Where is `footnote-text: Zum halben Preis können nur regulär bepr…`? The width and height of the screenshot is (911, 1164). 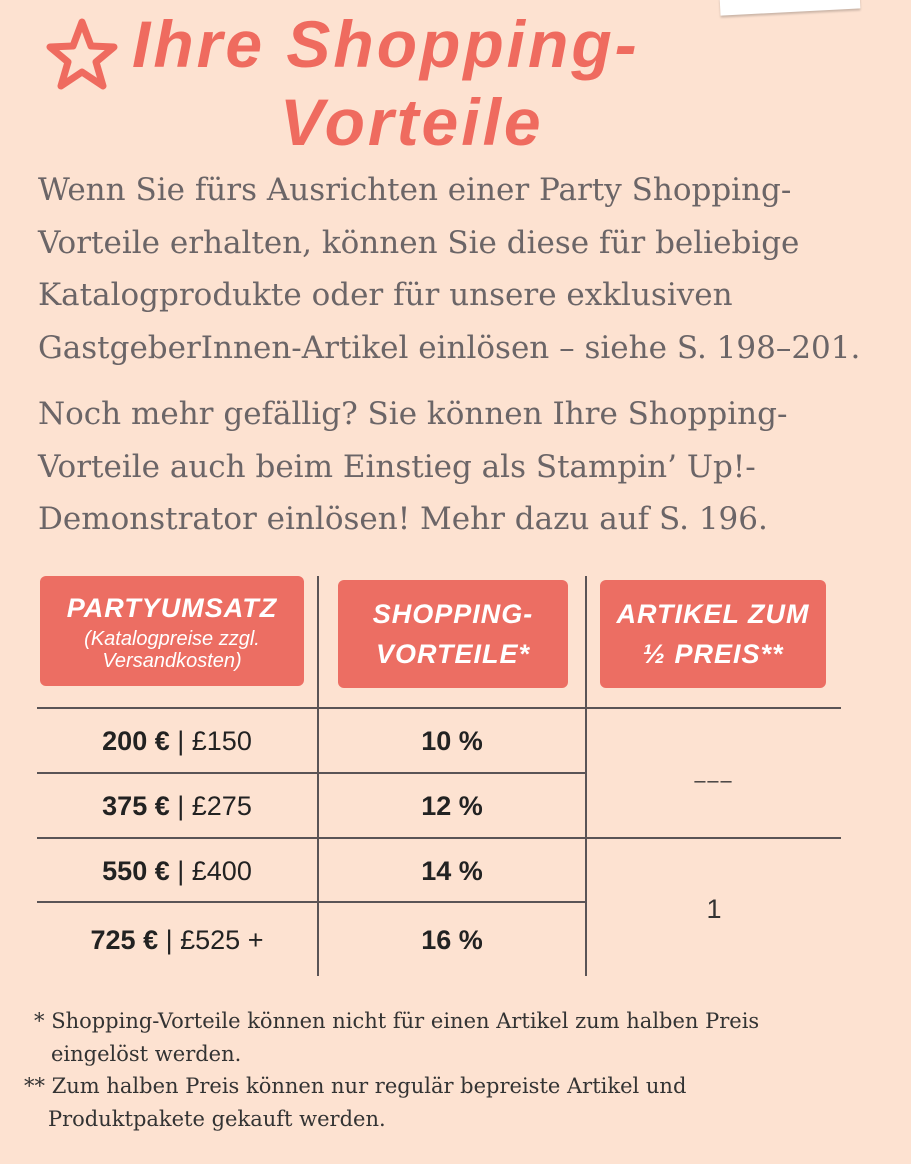
footnote-text: Zum halben Preis können nur regulär bepr… is located at coordinates (369, 1086).